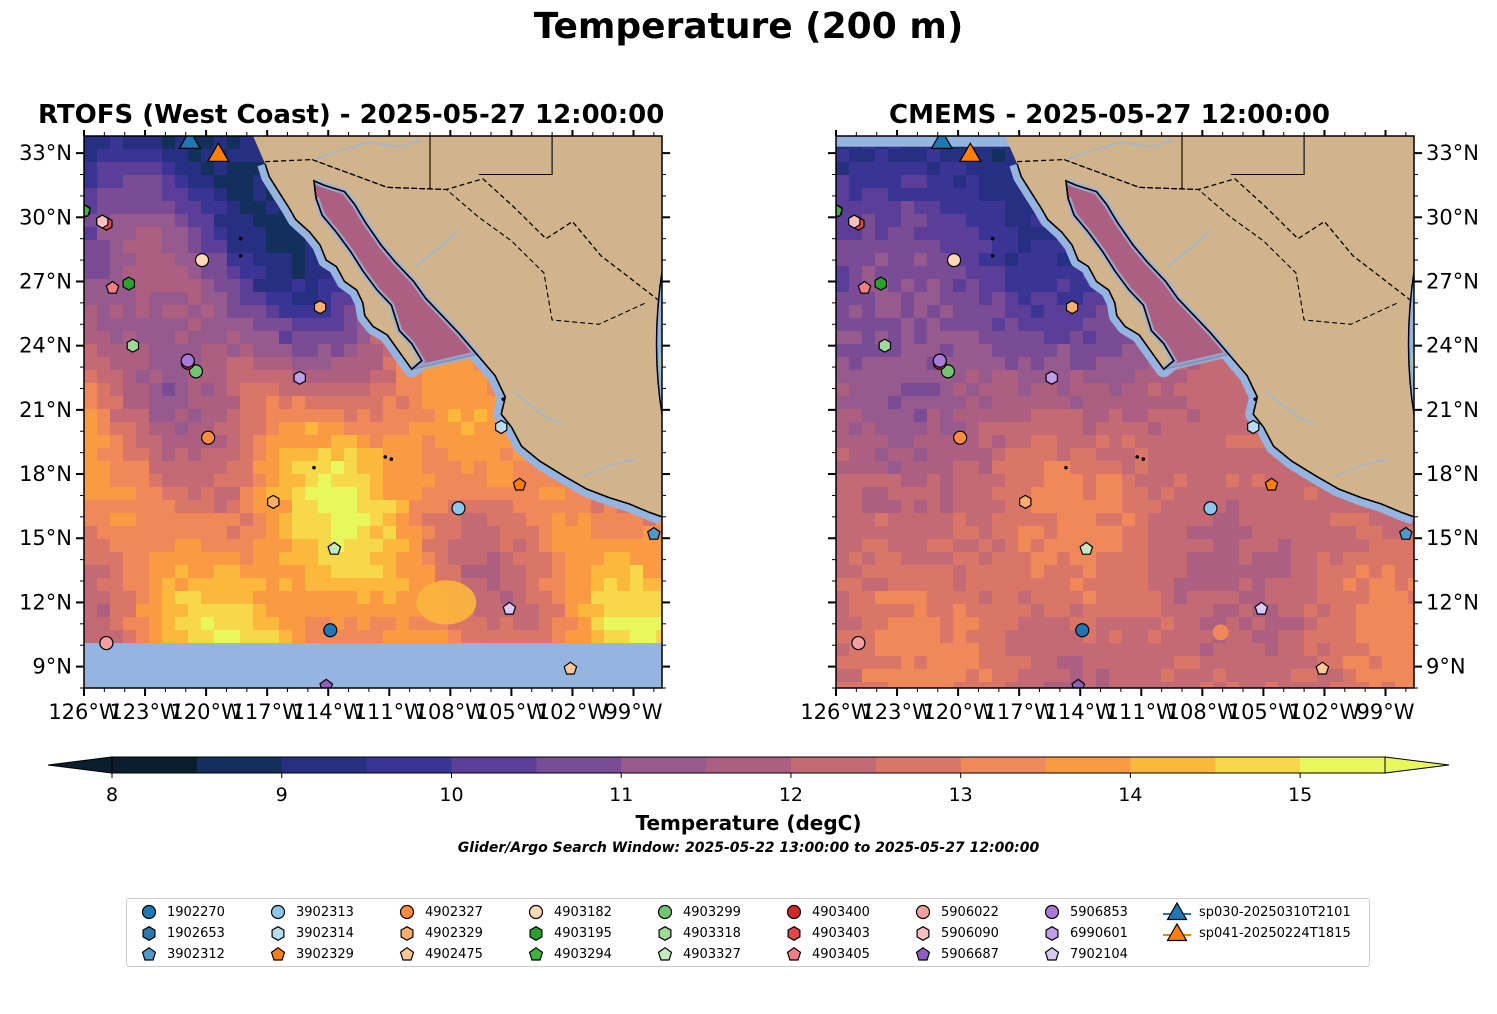 This screenshot has width=1497, height=1014. Describe the element at coordinates (748, 26) in the screenshot. I see `figure-title: Temperature (200 m)` at that location.